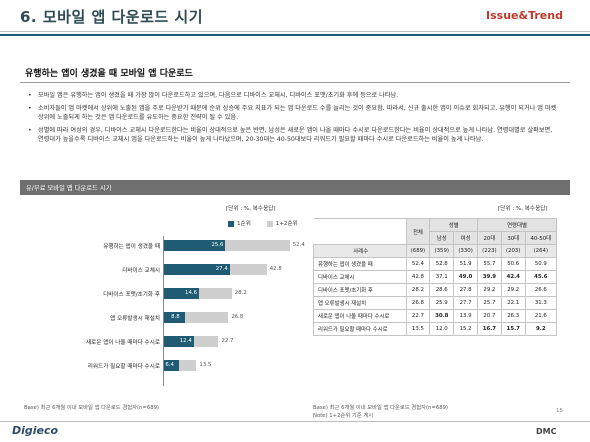  What do you see at coordinates (517, 225) in the screenshot?
I see `header-age: 연령대별` at bounding box center [517, 225].